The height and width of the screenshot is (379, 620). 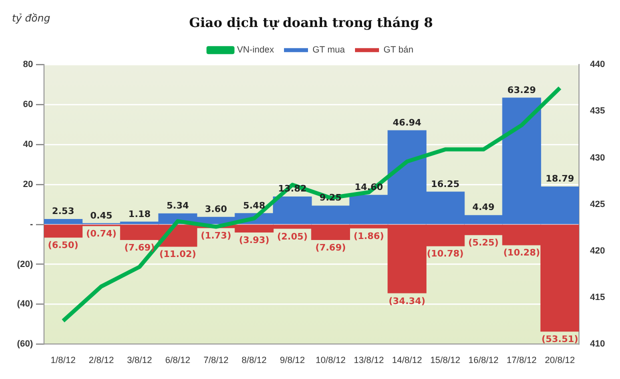 I want to click on legend-label: GT mua, so click(x=328, y=49).